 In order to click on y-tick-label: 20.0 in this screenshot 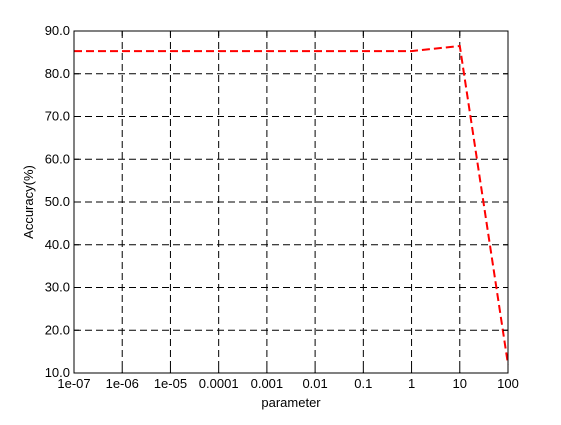, I will do `click(57, 329)`.